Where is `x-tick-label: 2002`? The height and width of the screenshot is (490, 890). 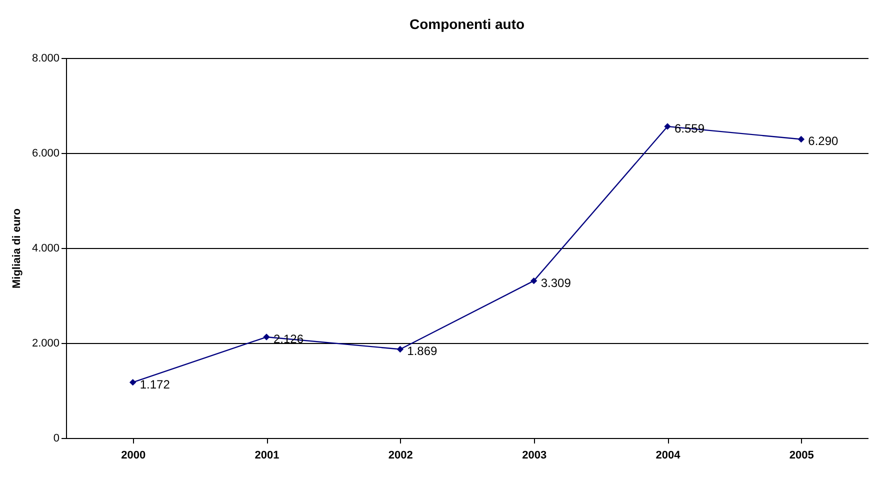 x-tick-label: 2002 is located at coordinates (400, 456).